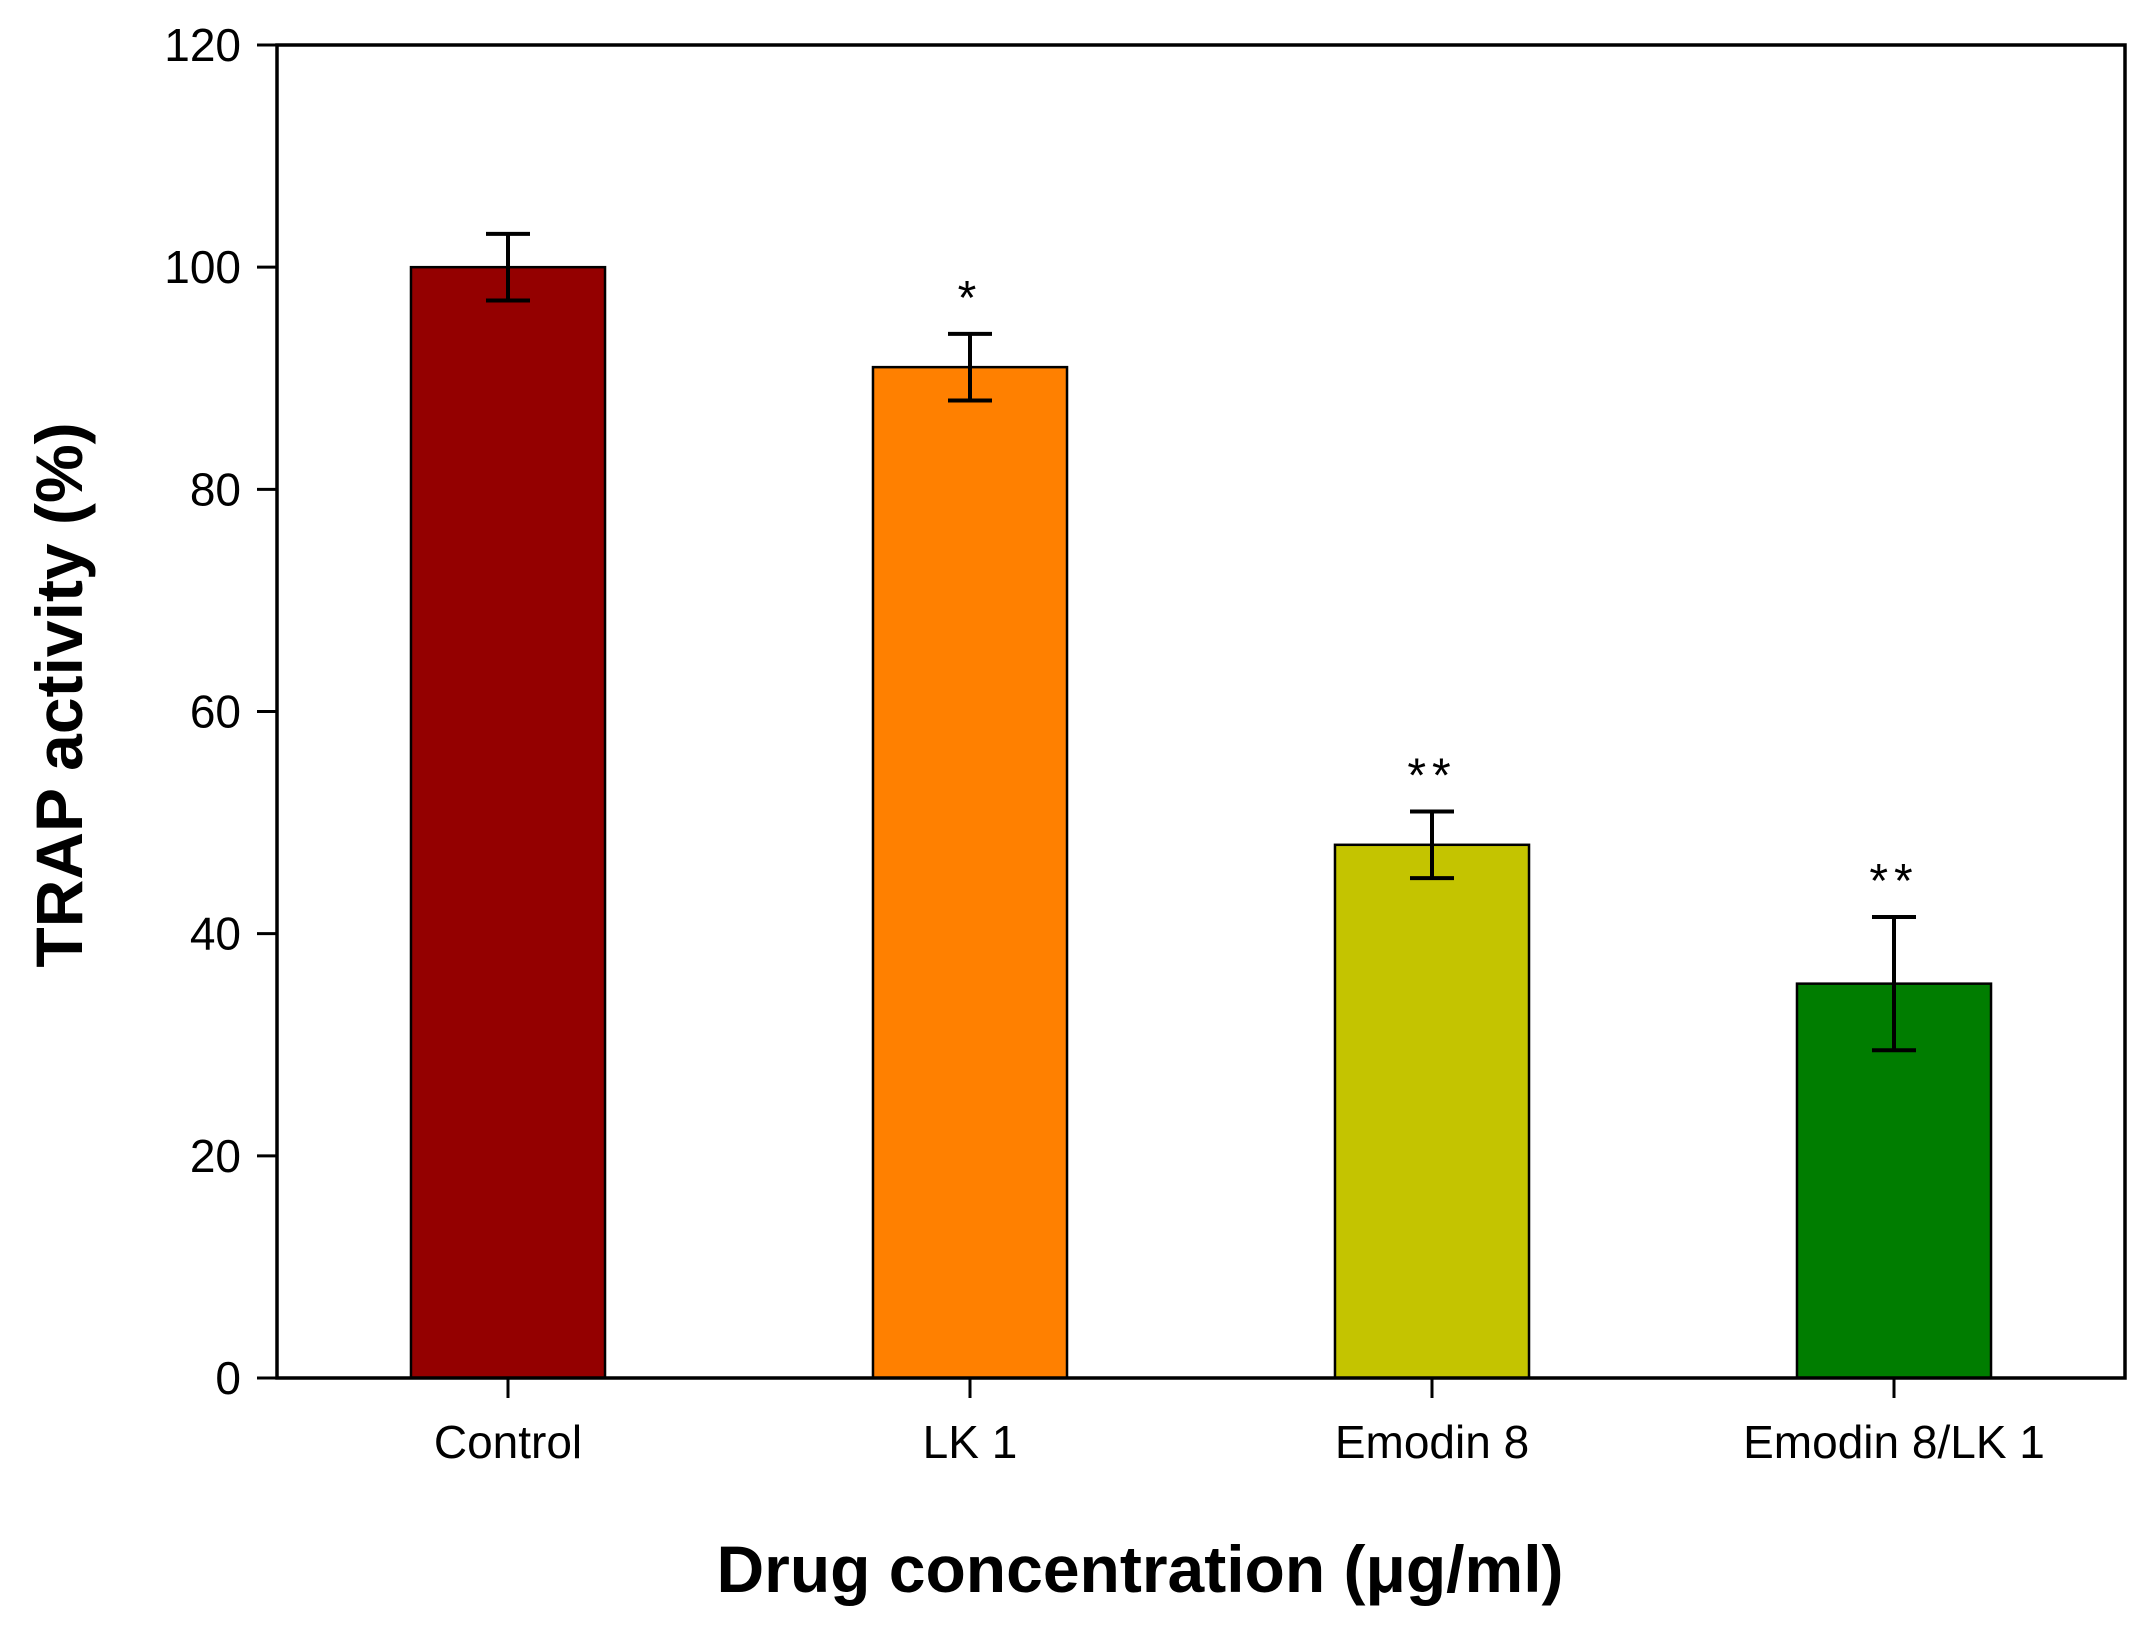  I want to click on x-tick-label-0: Control, so click(508, 1442).